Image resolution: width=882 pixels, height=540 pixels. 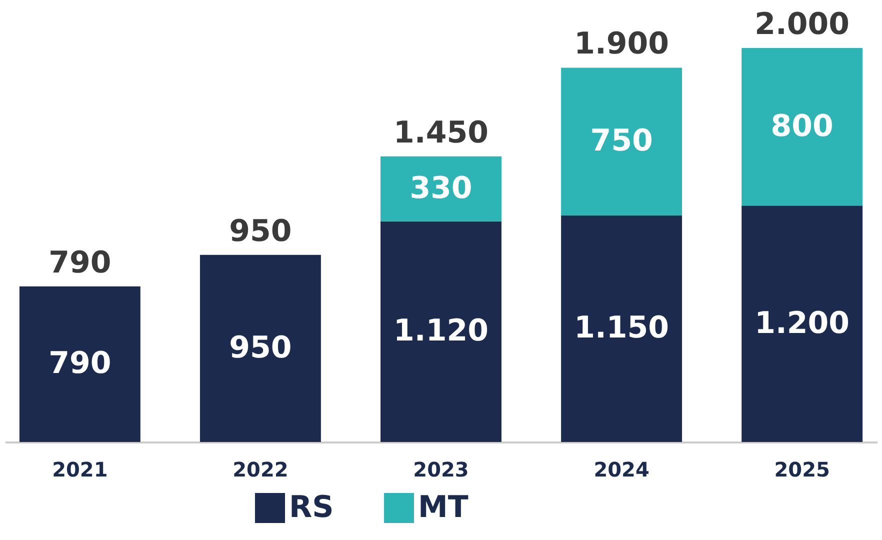 What do you see at coordinates (622, 470) in the screenshot?
I see `x-tick-label: 2024` at bounding box center [622, 470].